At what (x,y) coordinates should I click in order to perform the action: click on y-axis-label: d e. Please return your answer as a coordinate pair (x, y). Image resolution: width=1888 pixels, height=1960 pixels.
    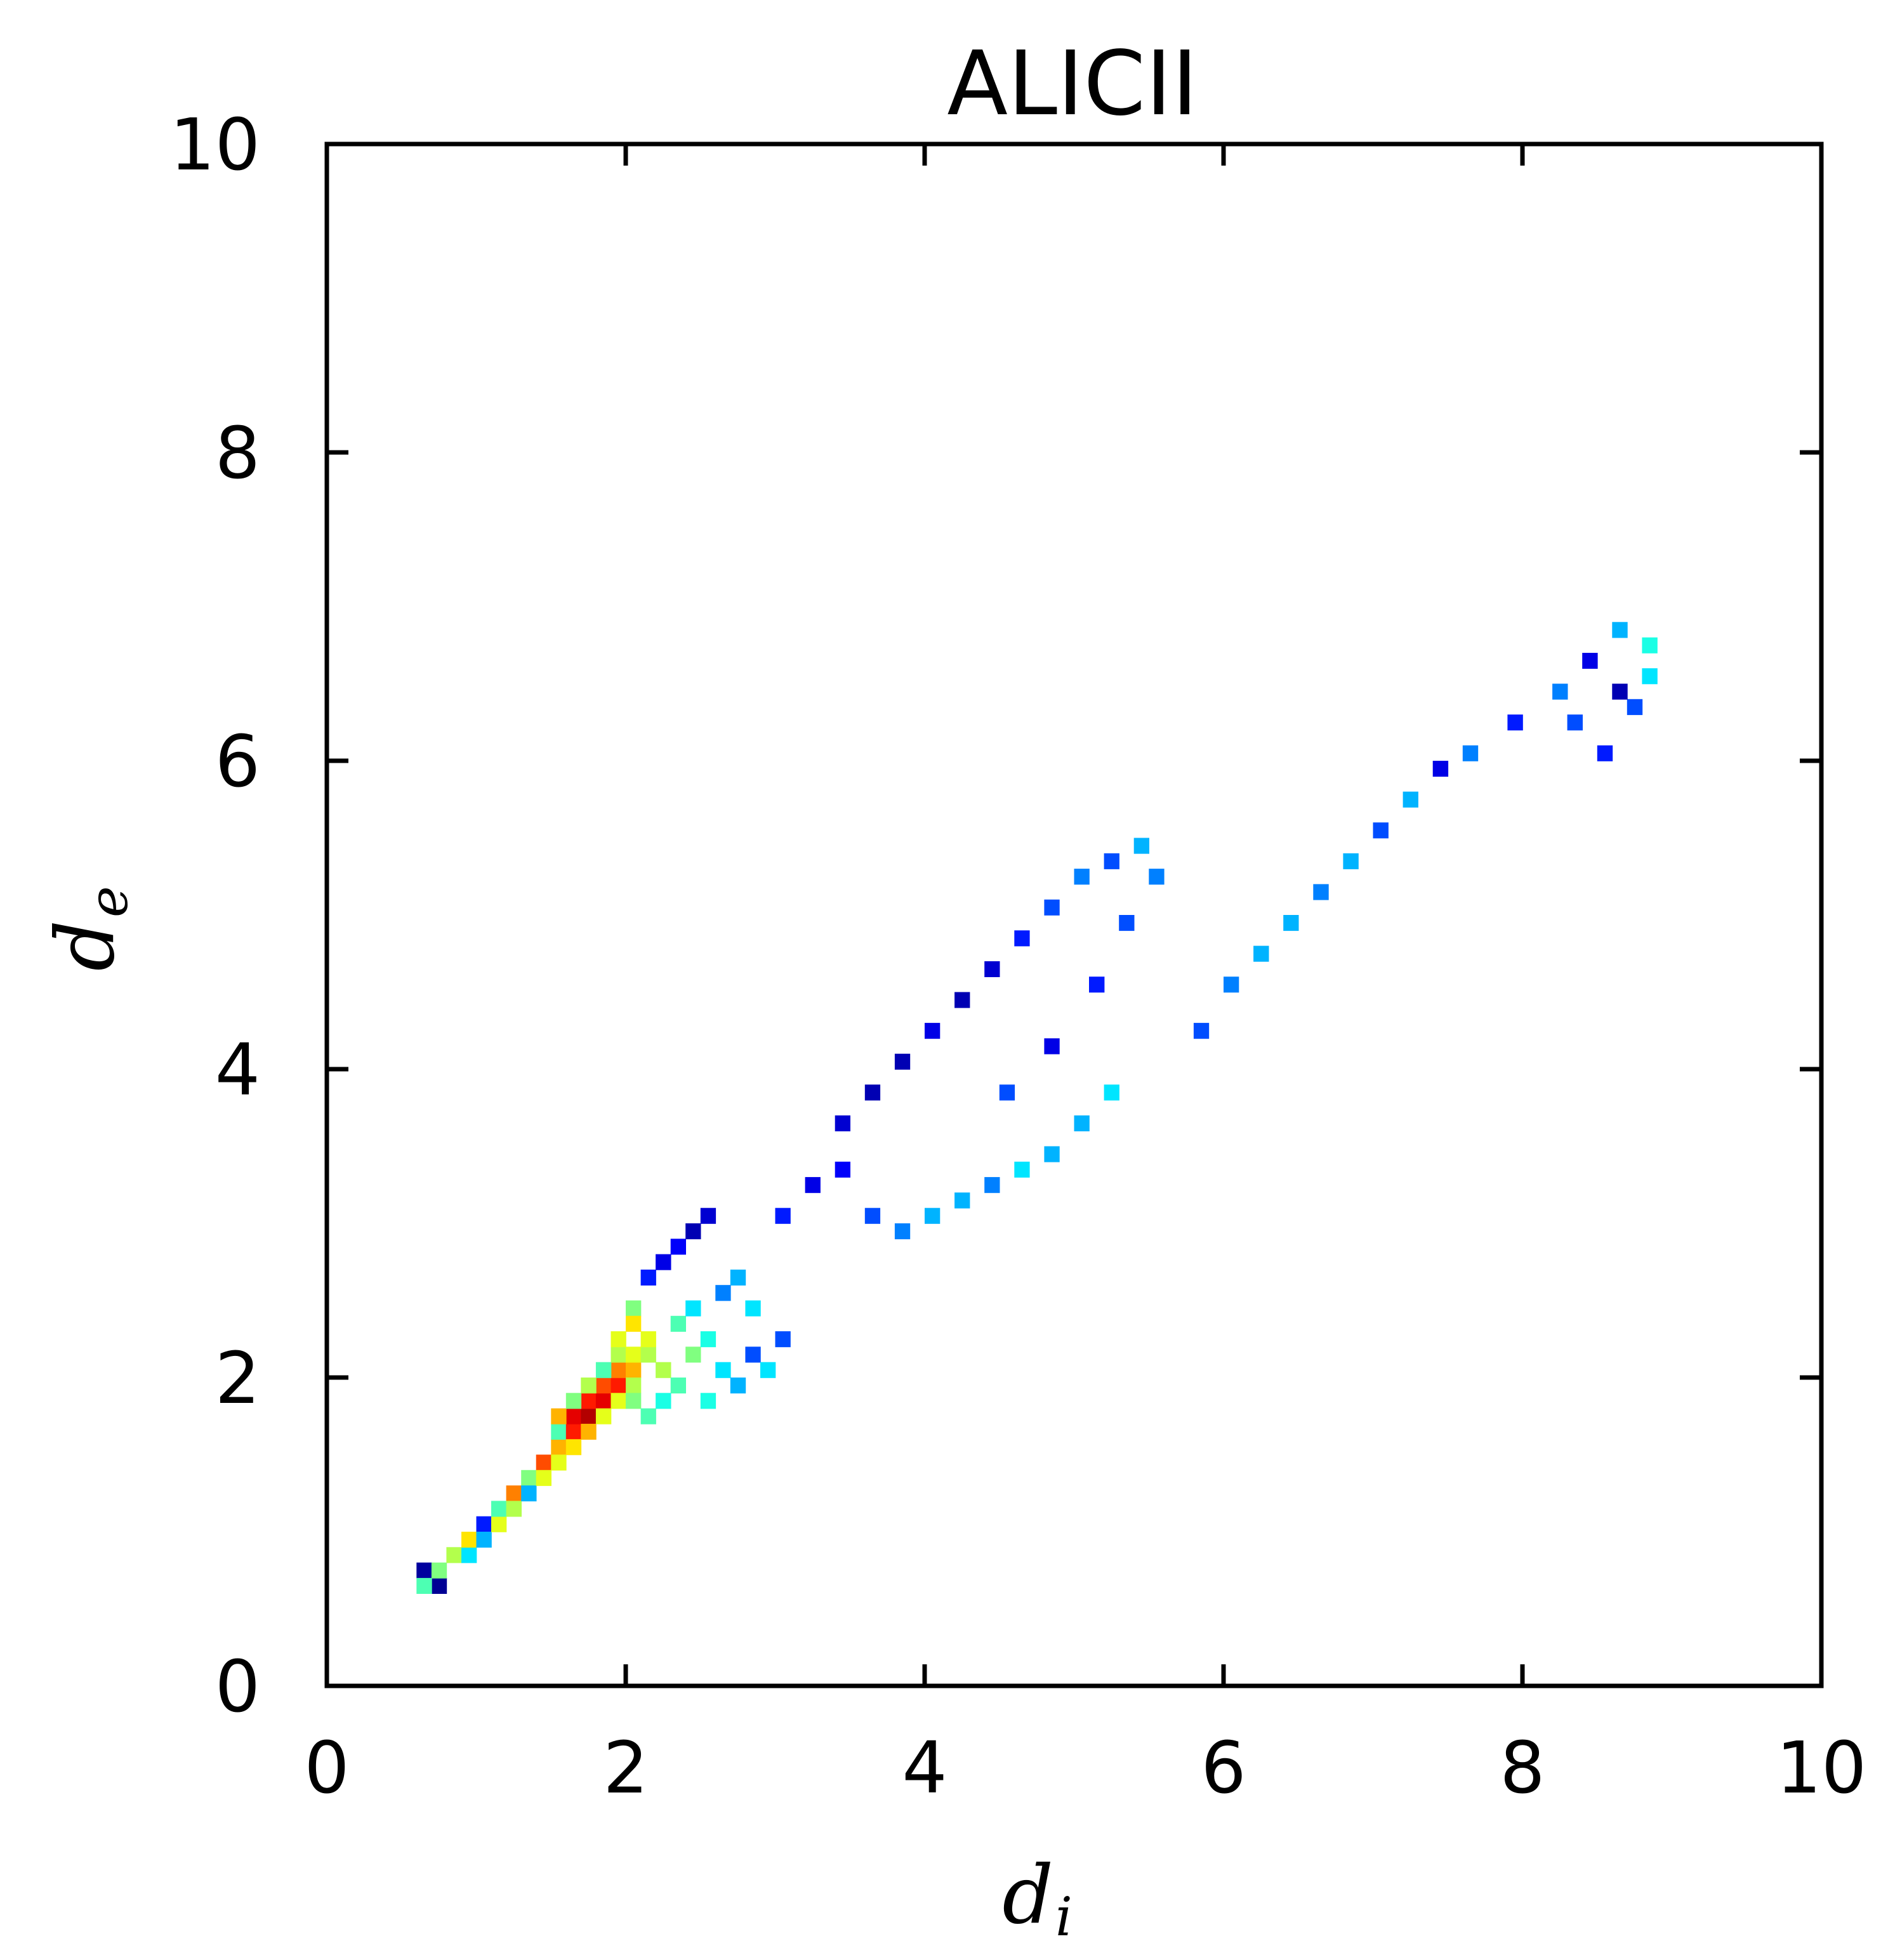
    Looking at the image, I should click on (89, 928).